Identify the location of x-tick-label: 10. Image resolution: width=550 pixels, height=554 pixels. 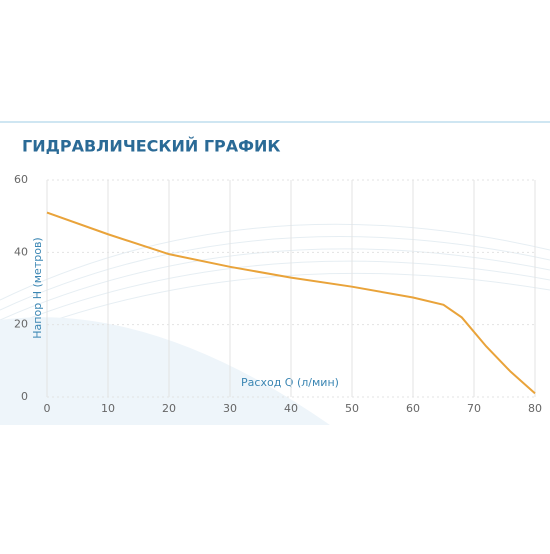
(108, 408).